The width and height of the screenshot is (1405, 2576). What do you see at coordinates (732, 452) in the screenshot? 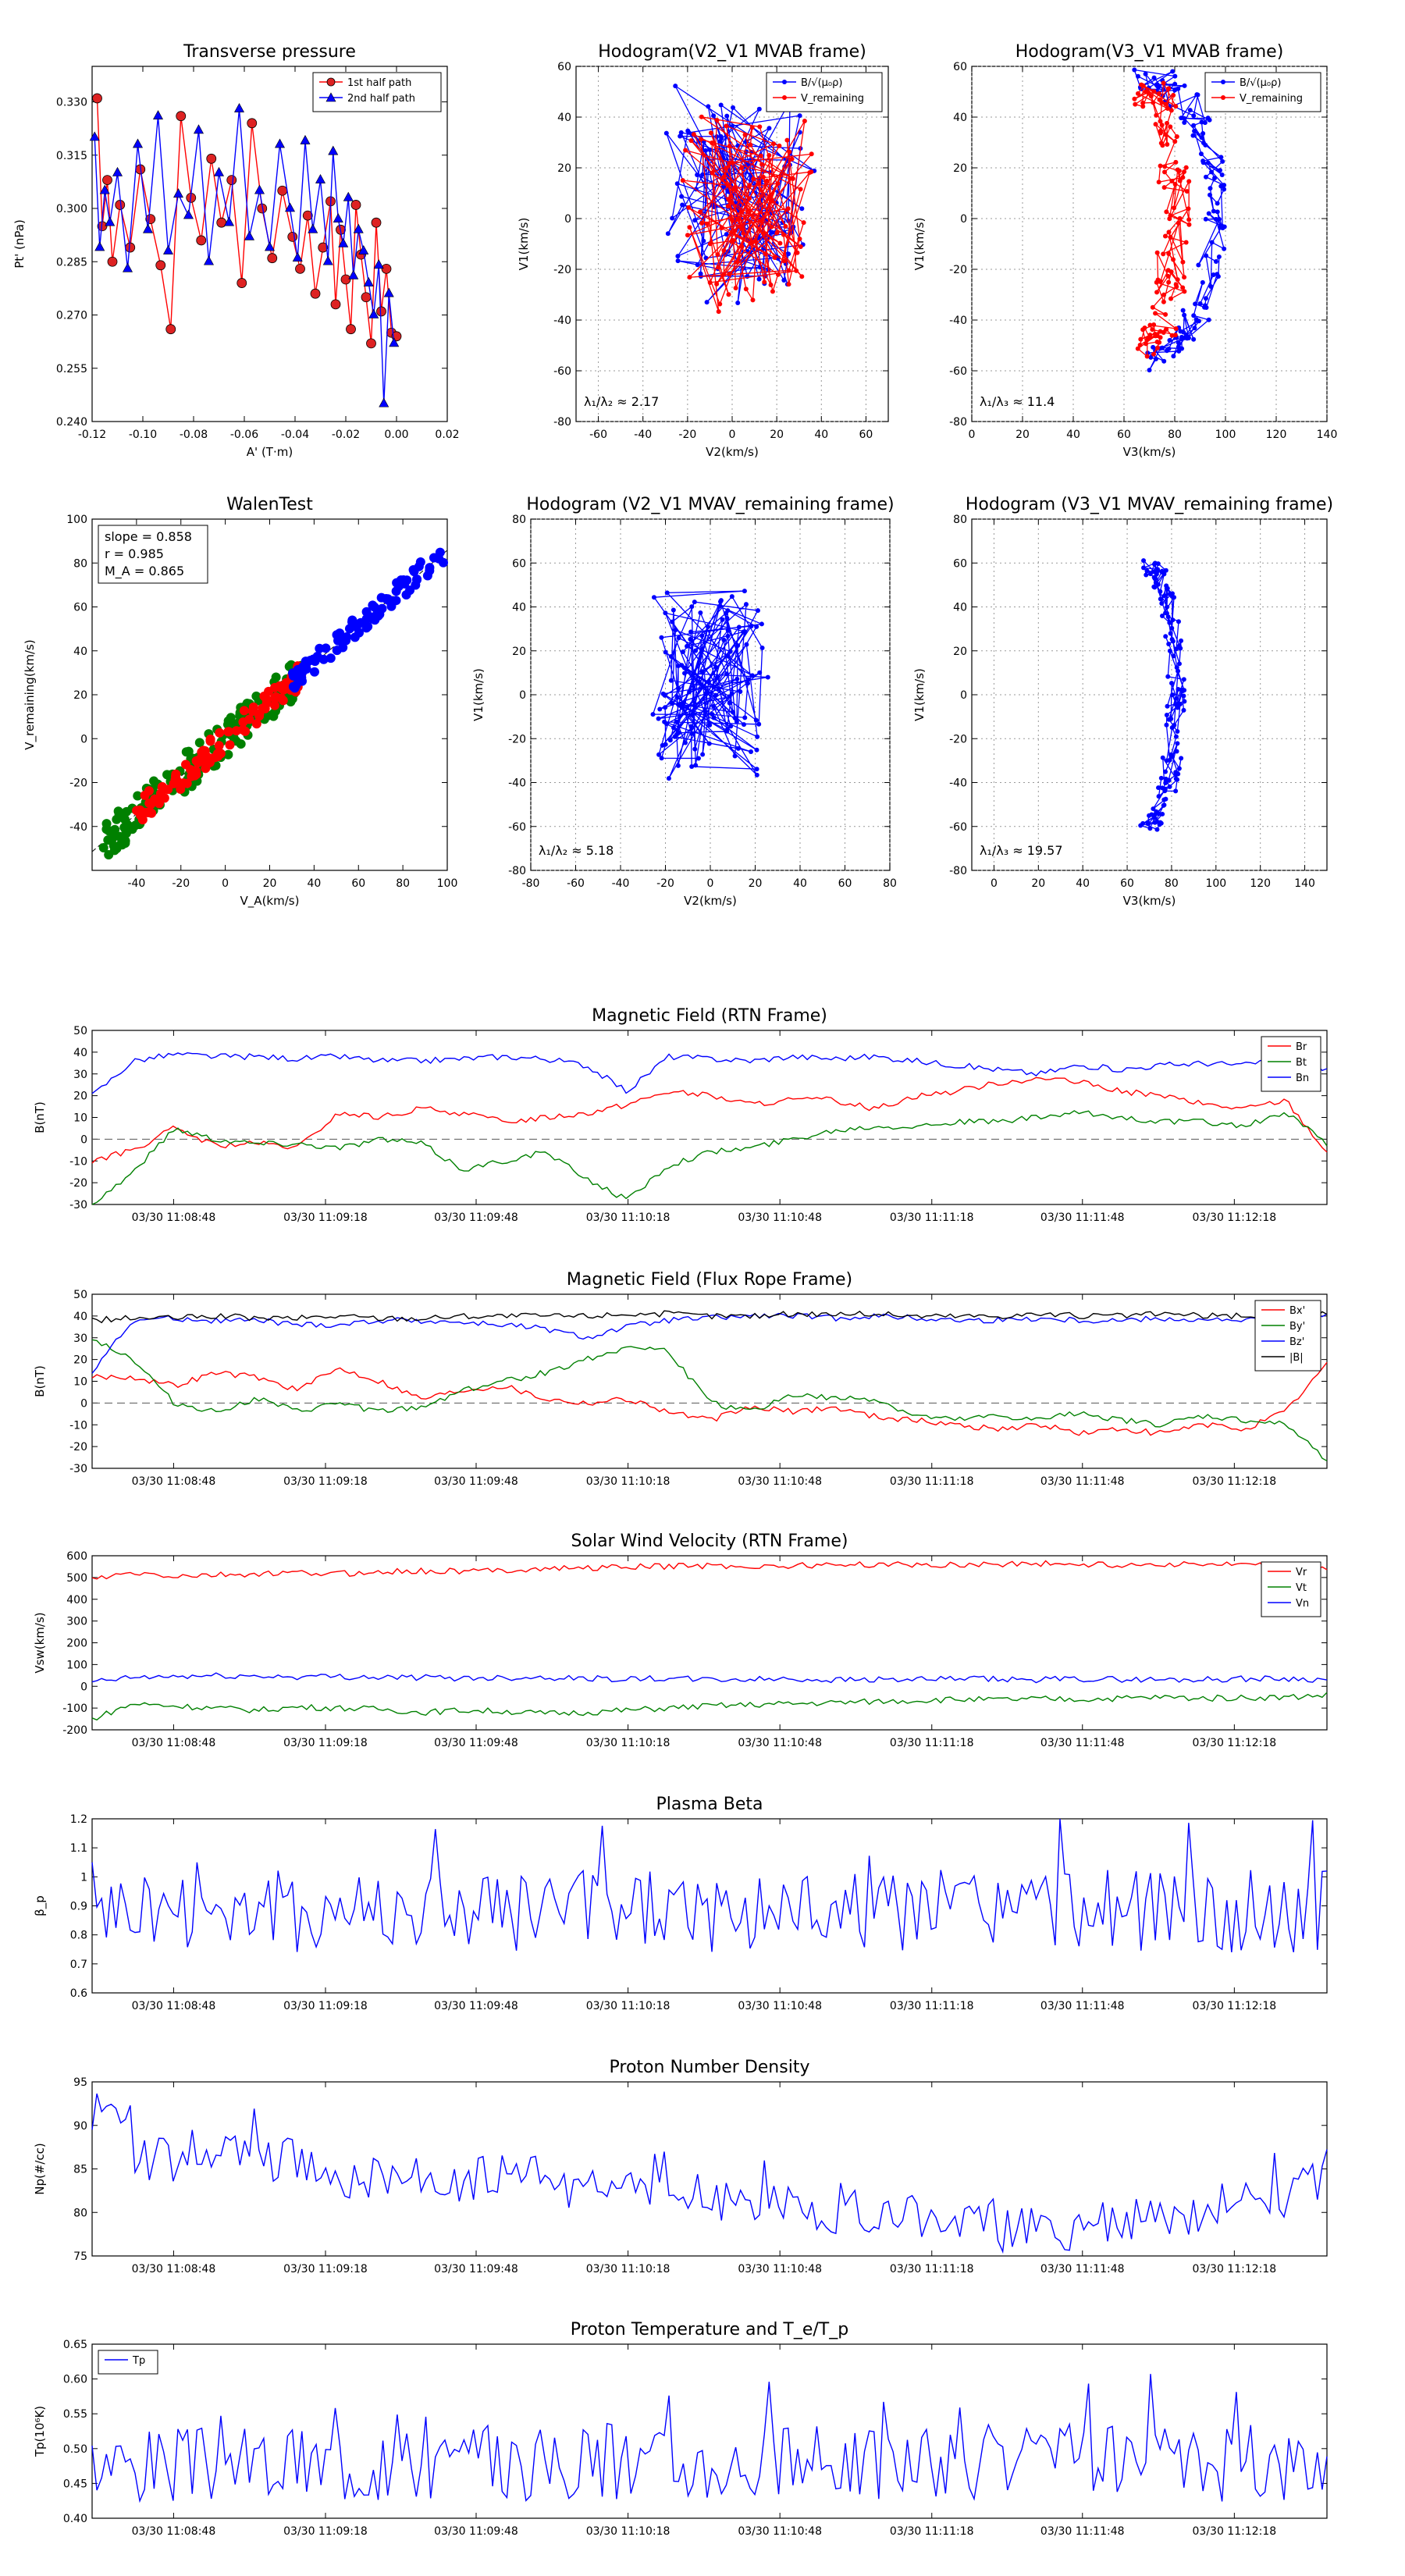
I see `x-axis-label: V2(km/s)` at bounding box center [732, 452].